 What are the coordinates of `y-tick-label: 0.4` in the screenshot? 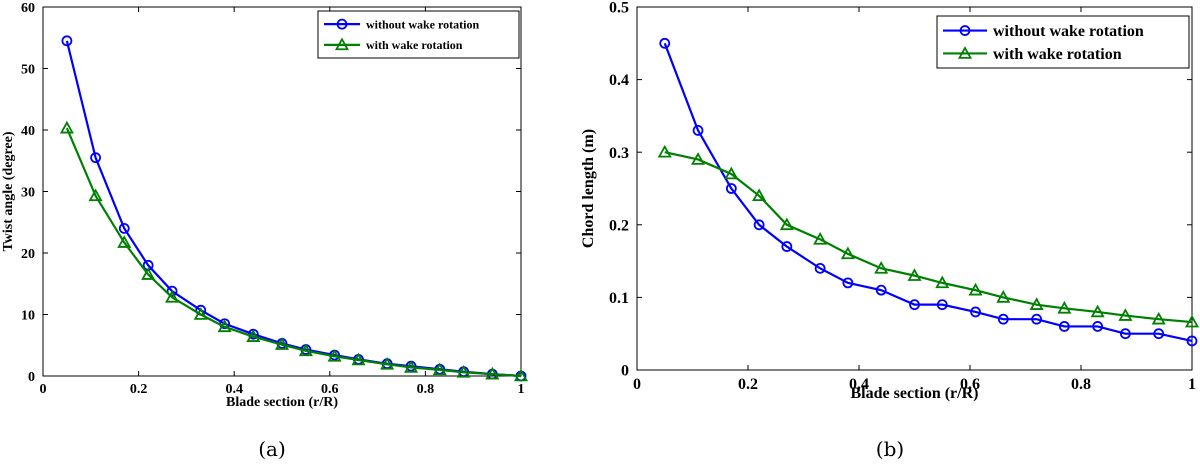 It's located at (619, 80).